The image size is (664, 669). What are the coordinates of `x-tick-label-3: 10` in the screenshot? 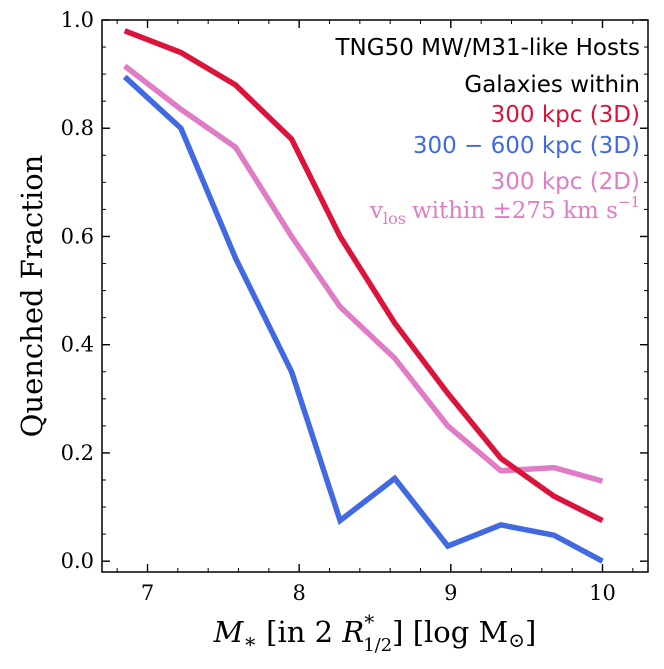 It's located at (602, 593).